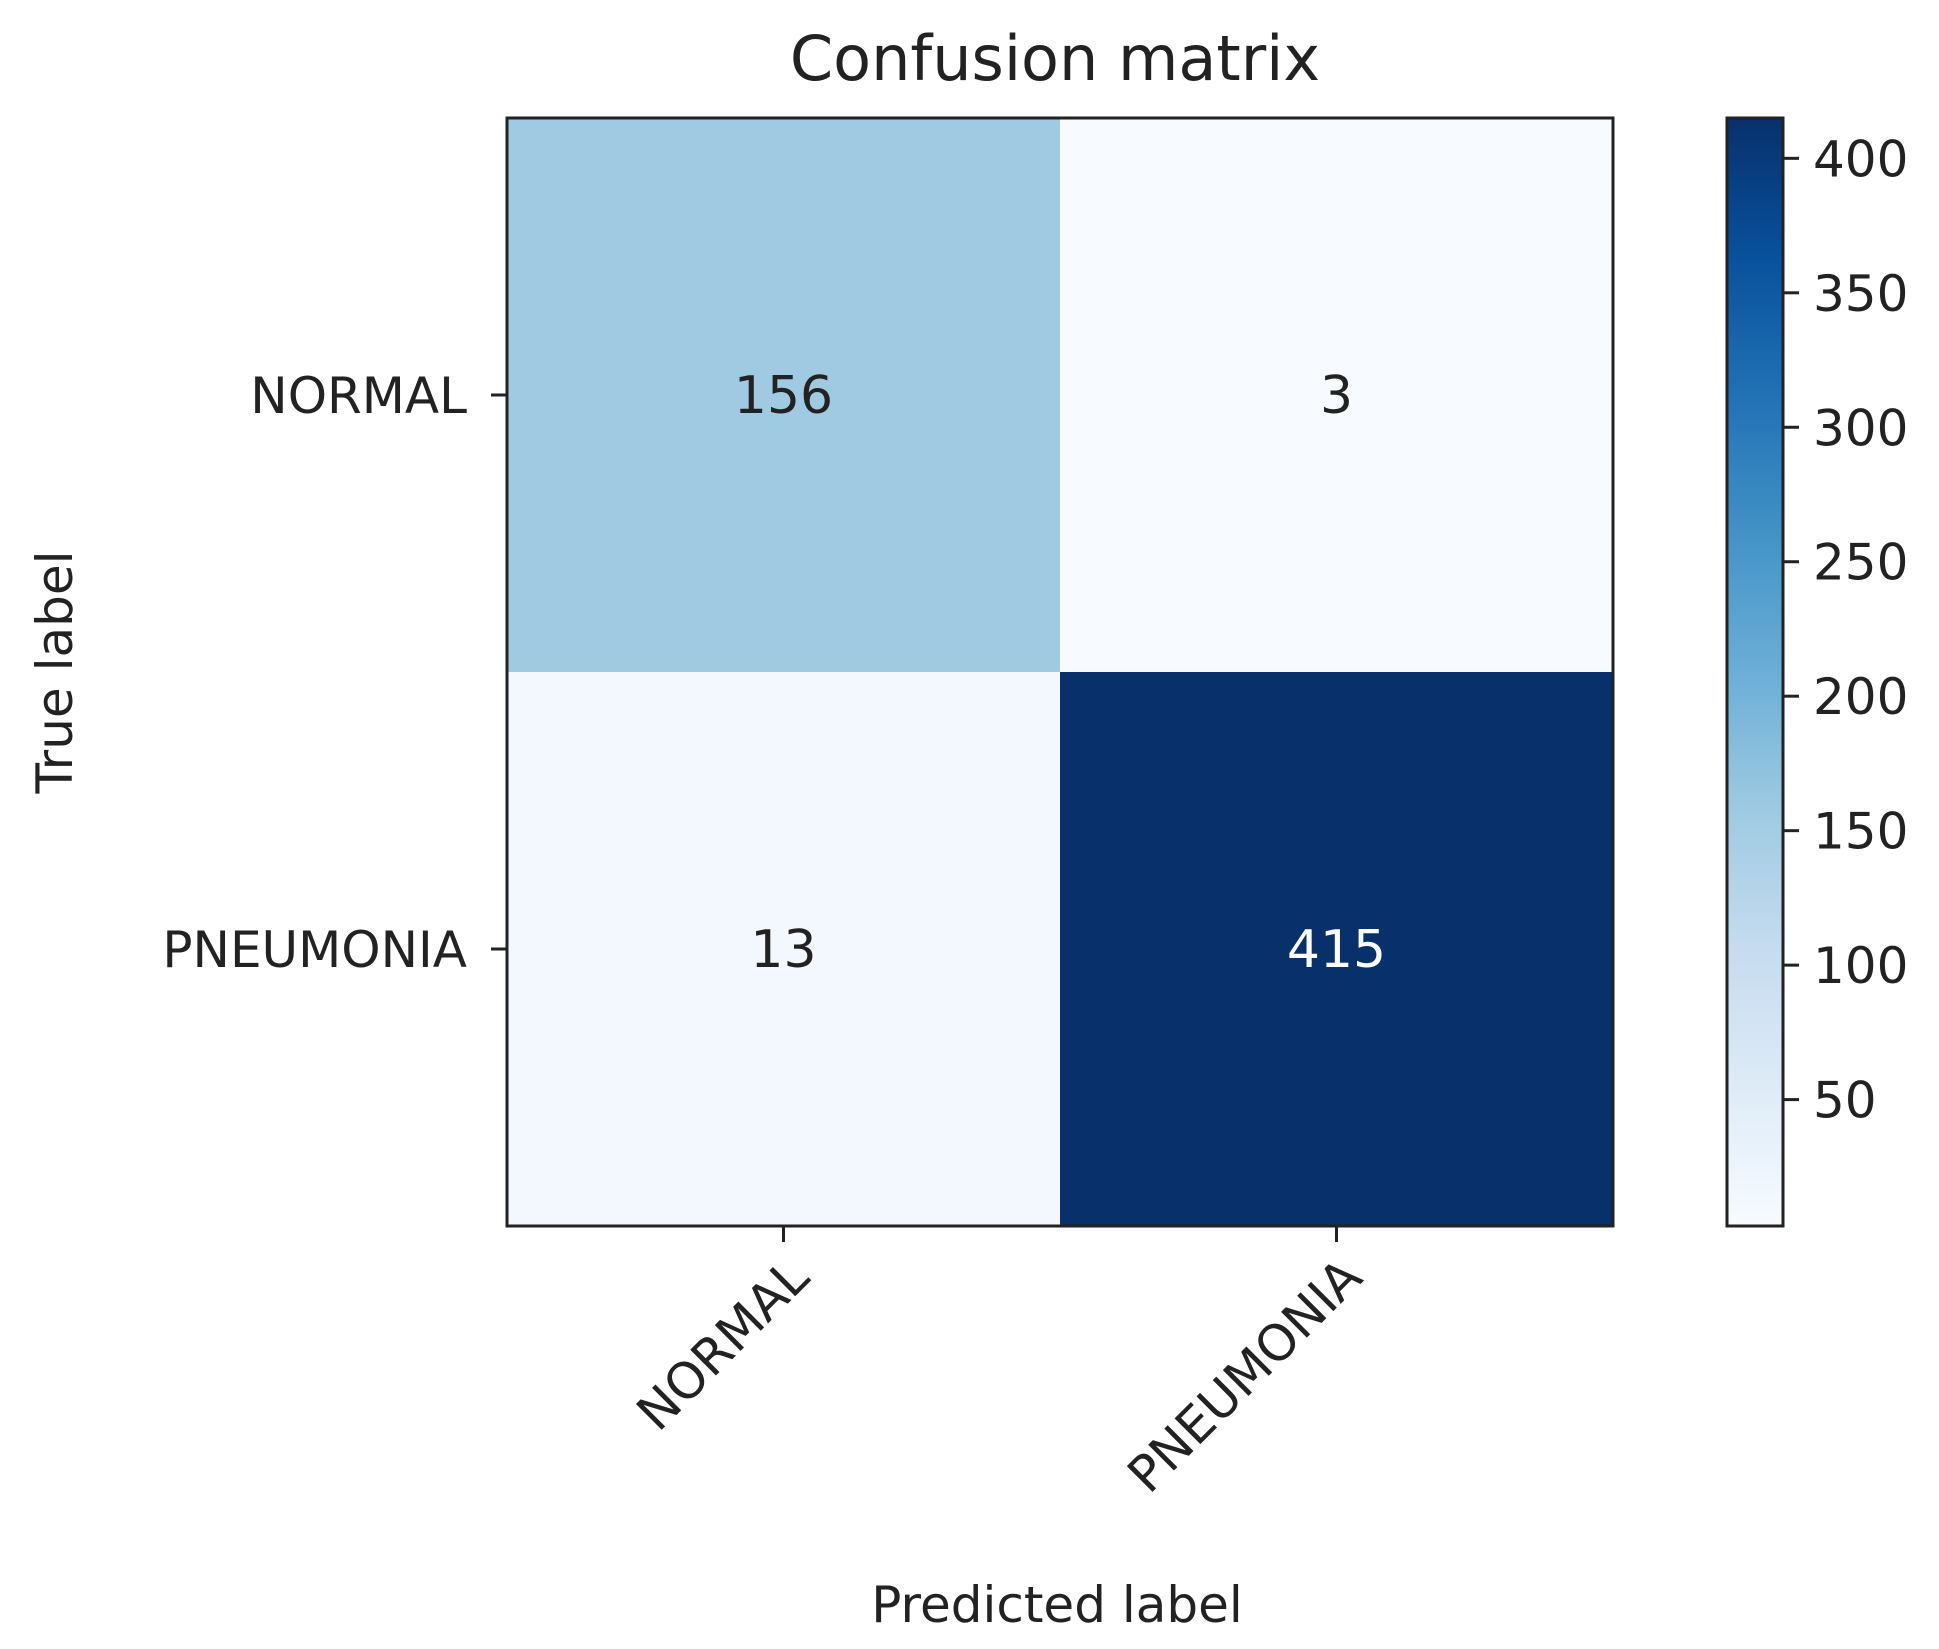 Image resolution: width=1939 pixels, height=1649 pixels. I want to click on colorbar-tick-label-7: 400, so click(1860, 159).